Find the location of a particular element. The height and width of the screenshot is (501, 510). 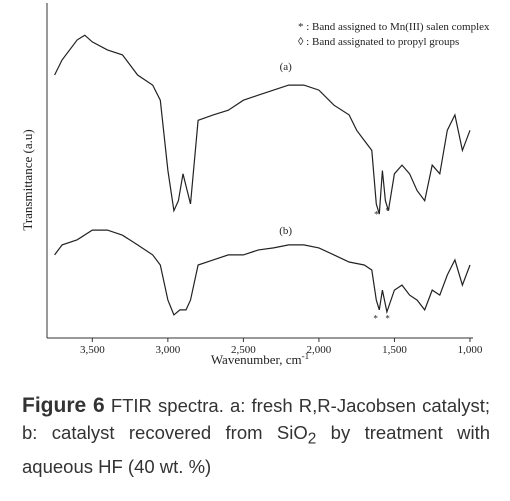

spectrum-line is located at coordinates (262, 272).